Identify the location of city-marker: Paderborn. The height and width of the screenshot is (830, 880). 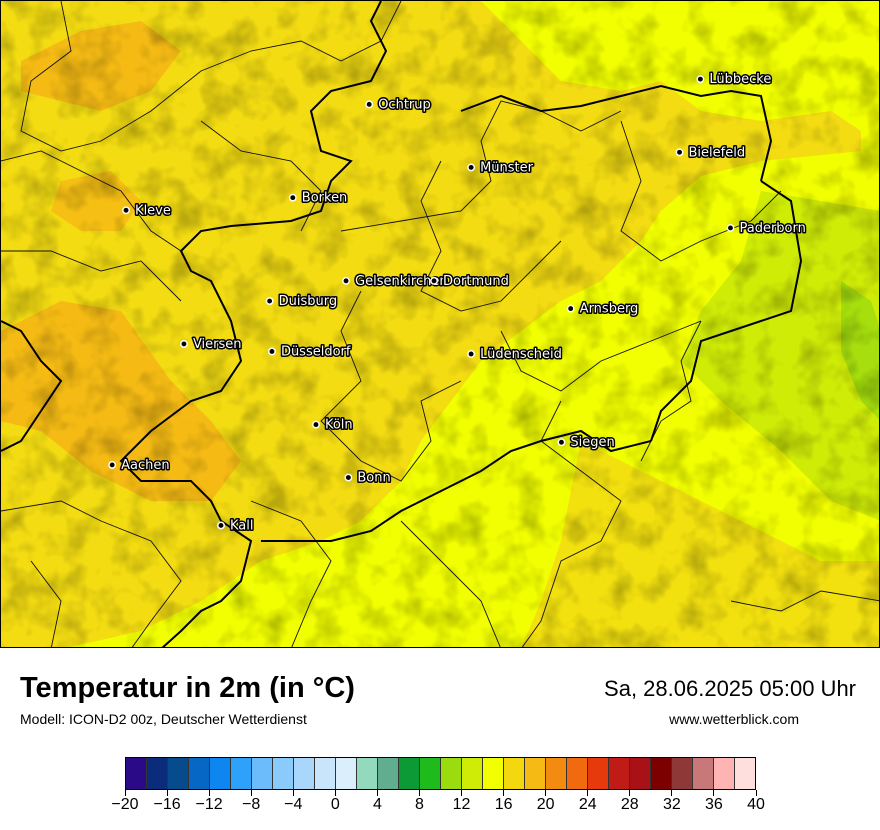
(766, 228).